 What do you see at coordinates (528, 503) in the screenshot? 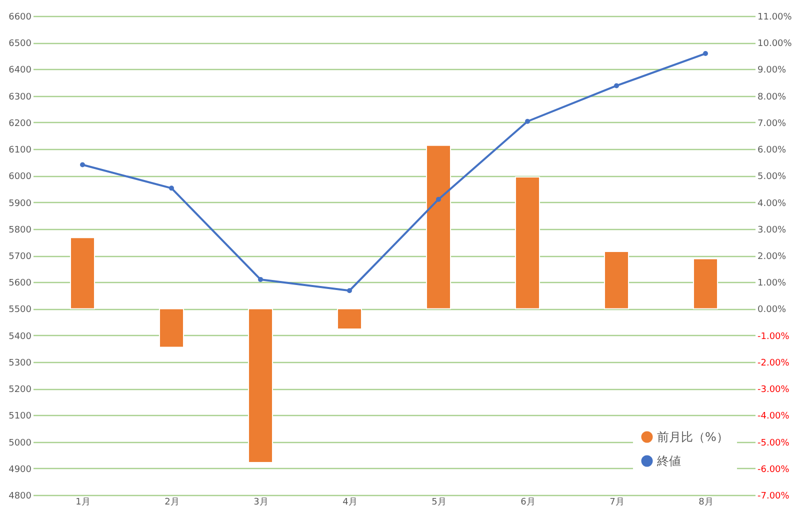
I see `x-tick-label: 6月` at bounding box center [528, 503].